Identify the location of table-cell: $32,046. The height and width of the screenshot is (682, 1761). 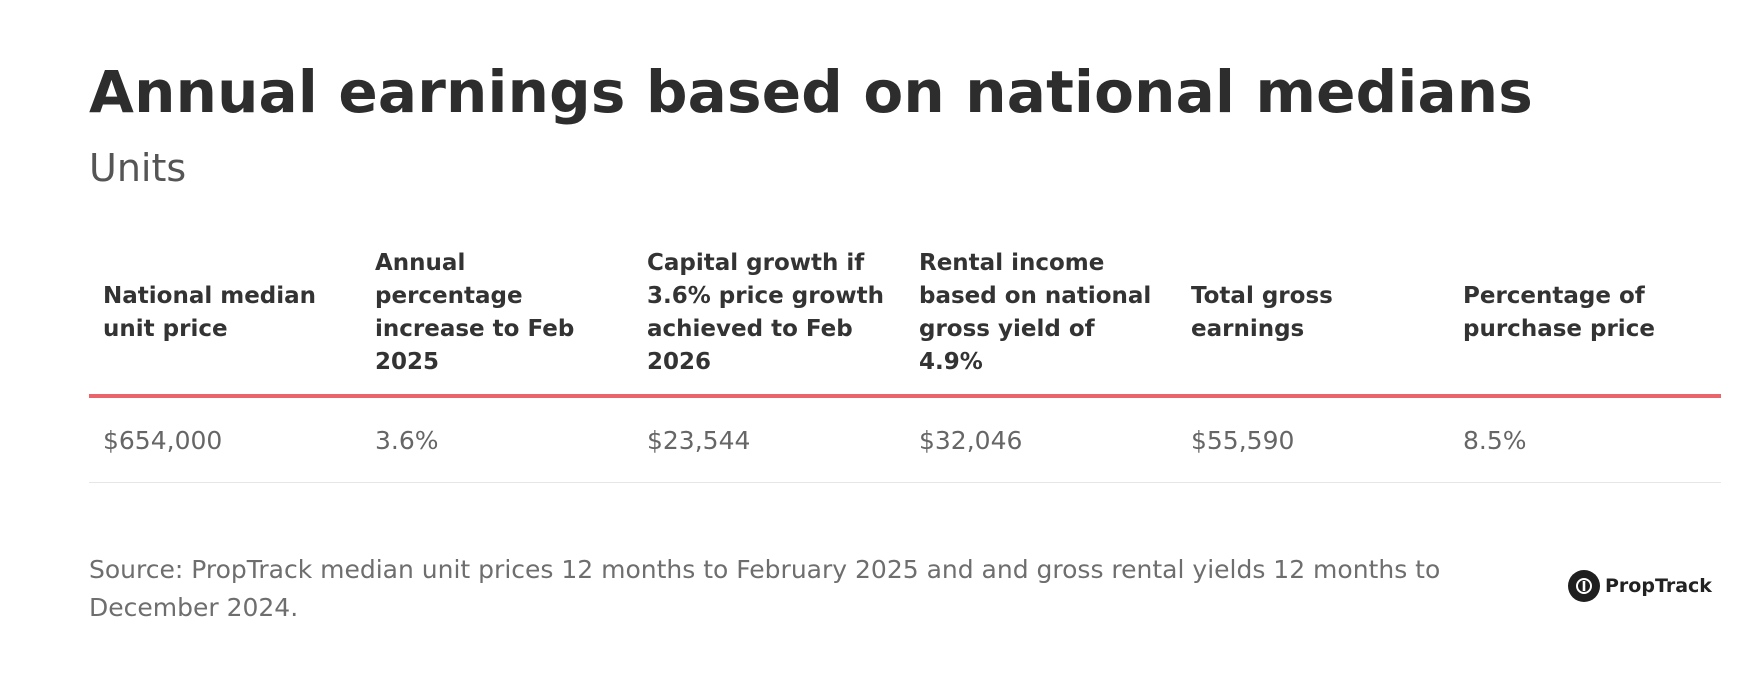
(1041, 439).